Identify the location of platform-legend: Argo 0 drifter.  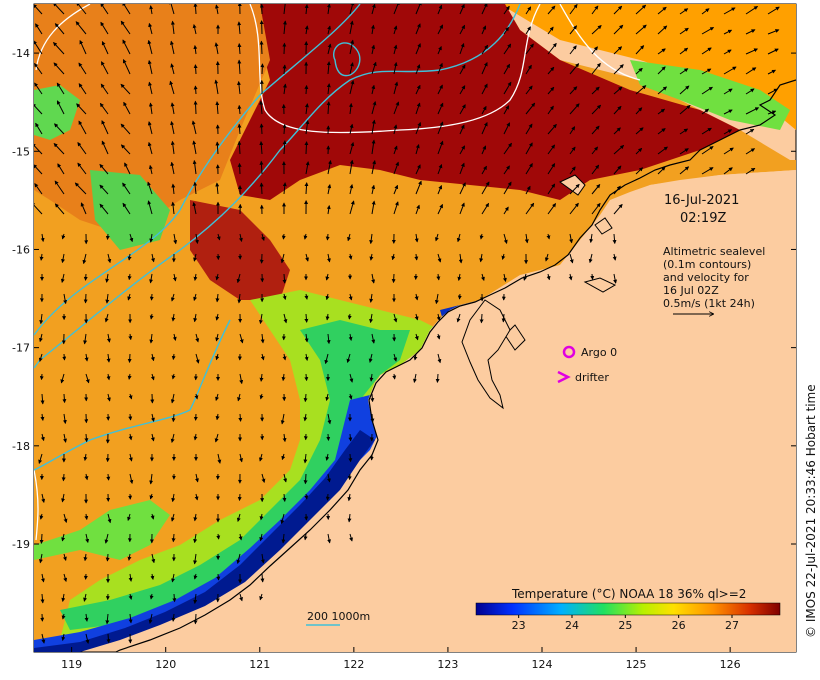
(587, 364).